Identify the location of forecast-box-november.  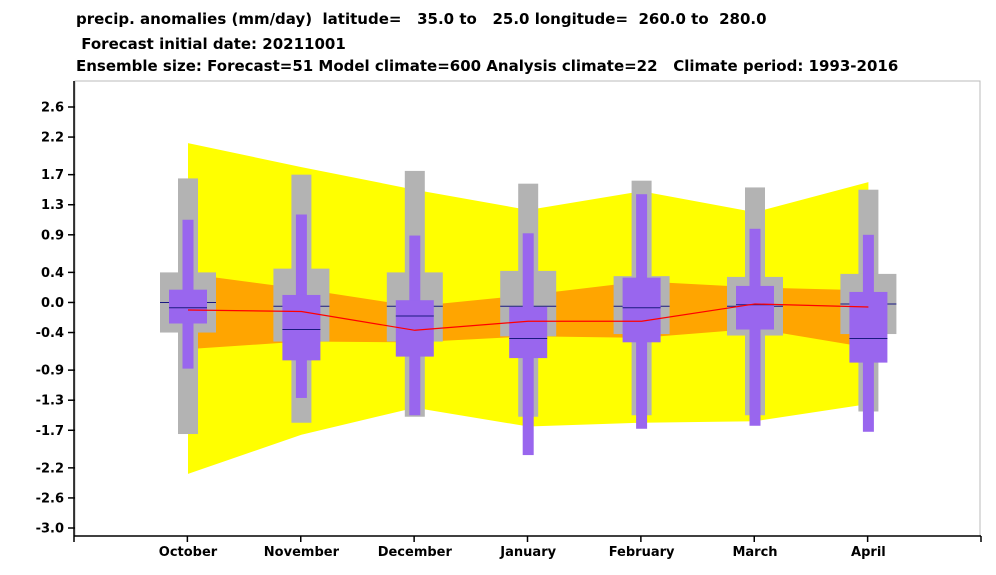
(301, 327).